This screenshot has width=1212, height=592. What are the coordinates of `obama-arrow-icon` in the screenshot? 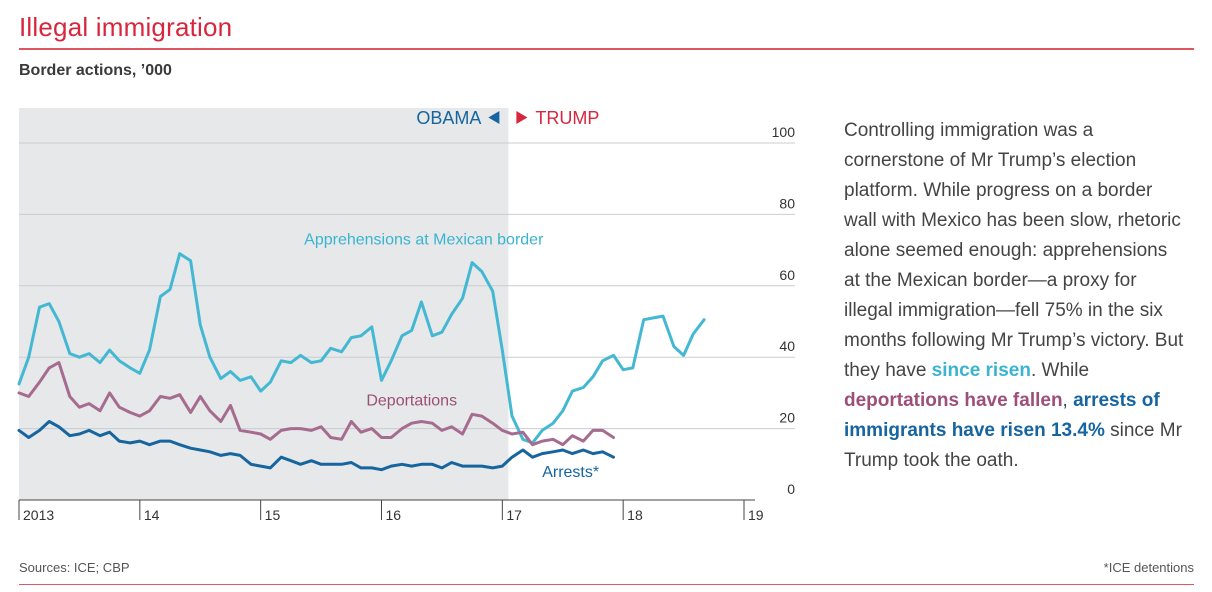 It's located at (494, 117).